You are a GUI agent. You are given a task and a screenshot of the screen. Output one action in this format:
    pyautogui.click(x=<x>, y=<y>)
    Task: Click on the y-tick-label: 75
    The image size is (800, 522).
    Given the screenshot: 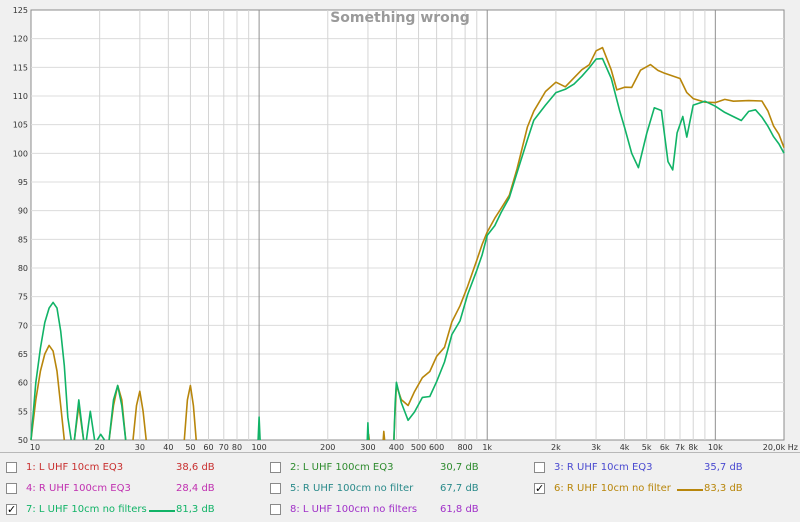 What is the action you would take?
    pyautogui.click(x=23, y=297)
    